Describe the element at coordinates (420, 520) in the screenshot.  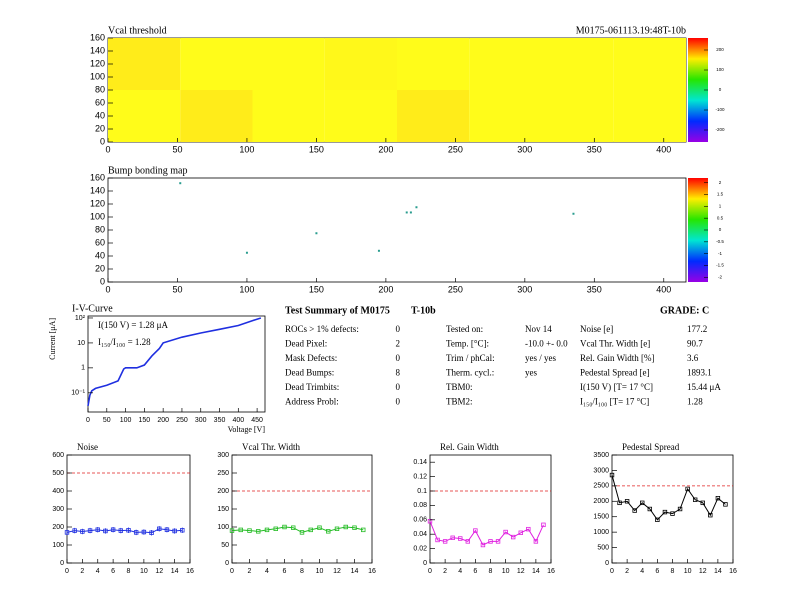
I see `y-tick-label: 0.06` at that location.